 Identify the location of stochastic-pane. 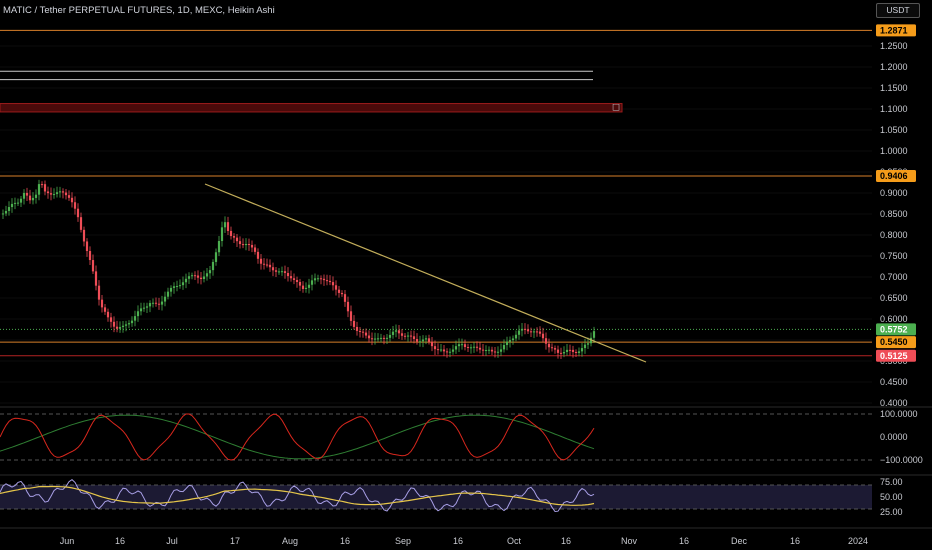
(466, 433).